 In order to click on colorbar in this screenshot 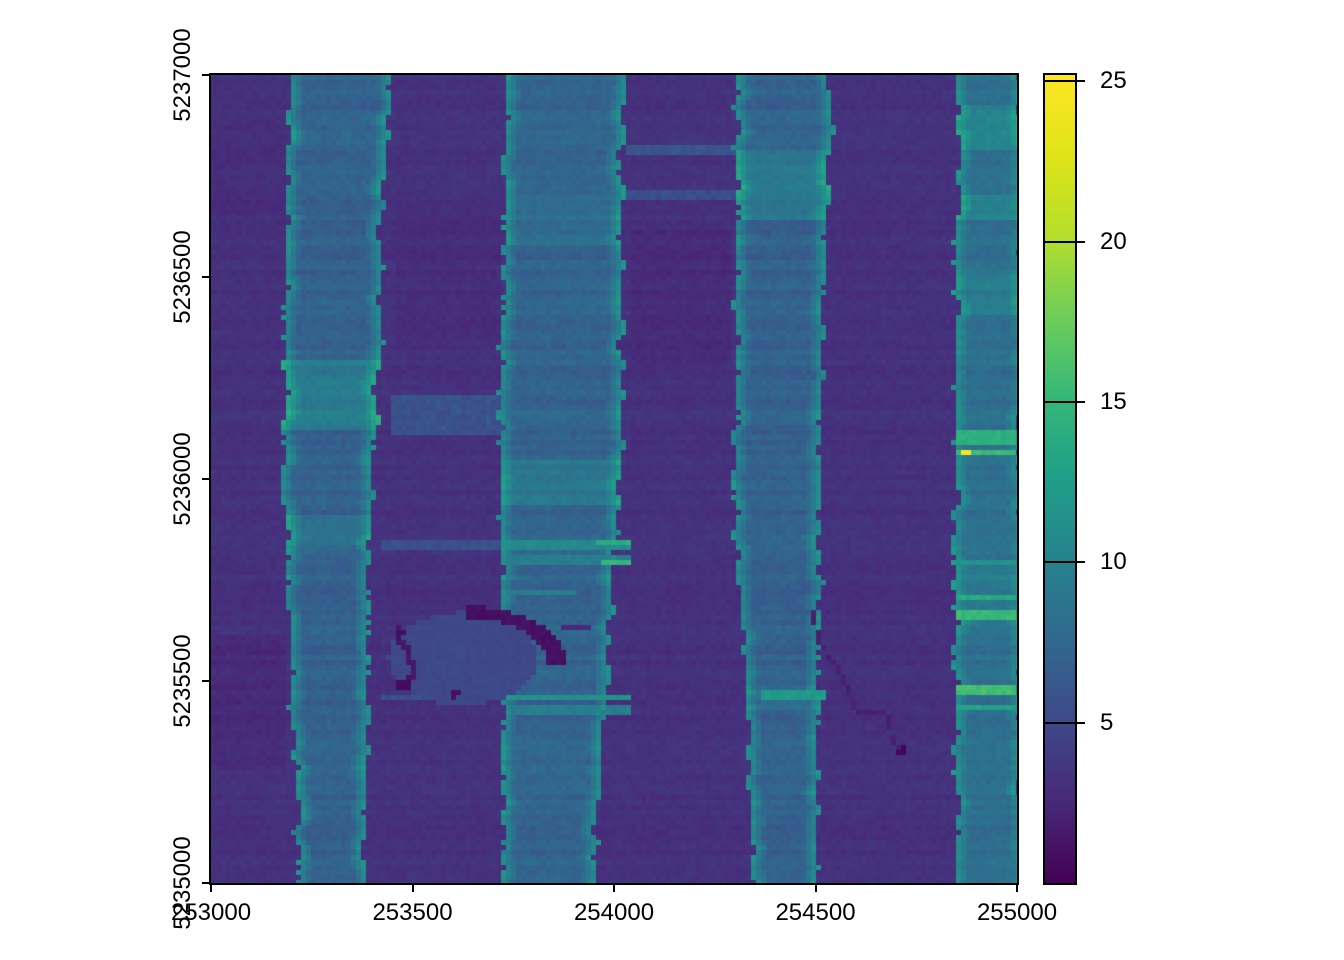, I will do `click(1060, 479)`.